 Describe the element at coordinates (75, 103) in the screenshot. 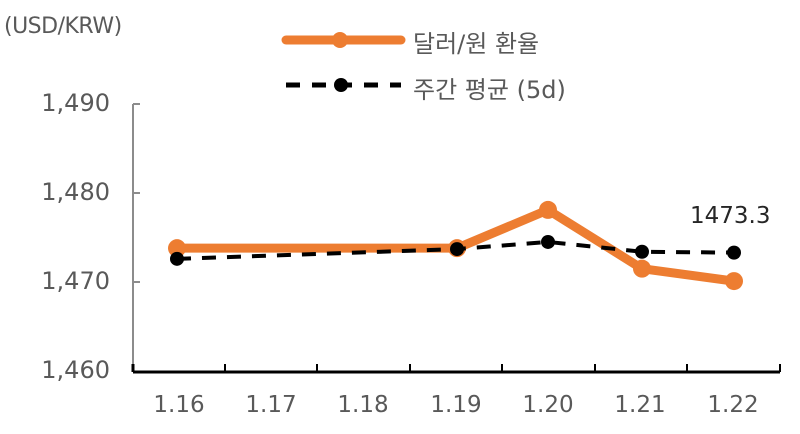

I see `y-tick-label: 1,490` at that location.